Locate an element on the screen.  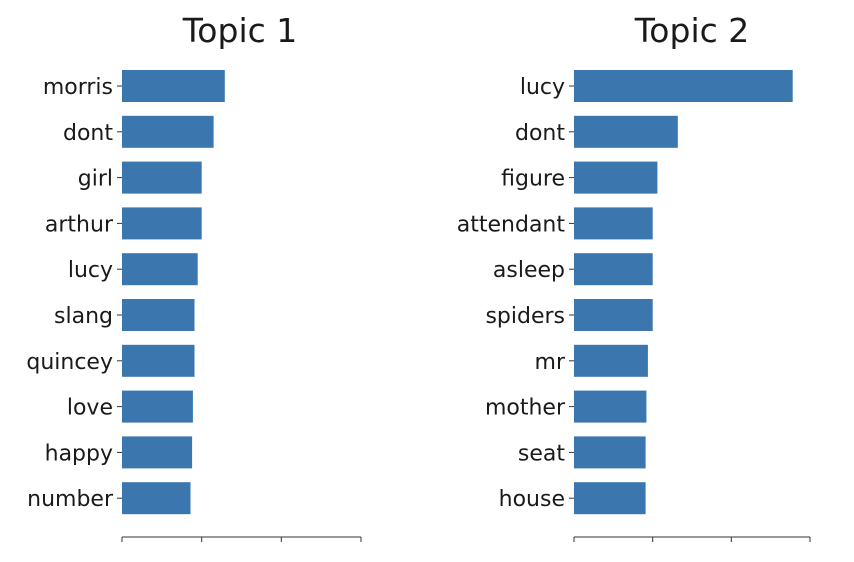
topic-2-title: Topic 2 is located at coordinates (692, 30).